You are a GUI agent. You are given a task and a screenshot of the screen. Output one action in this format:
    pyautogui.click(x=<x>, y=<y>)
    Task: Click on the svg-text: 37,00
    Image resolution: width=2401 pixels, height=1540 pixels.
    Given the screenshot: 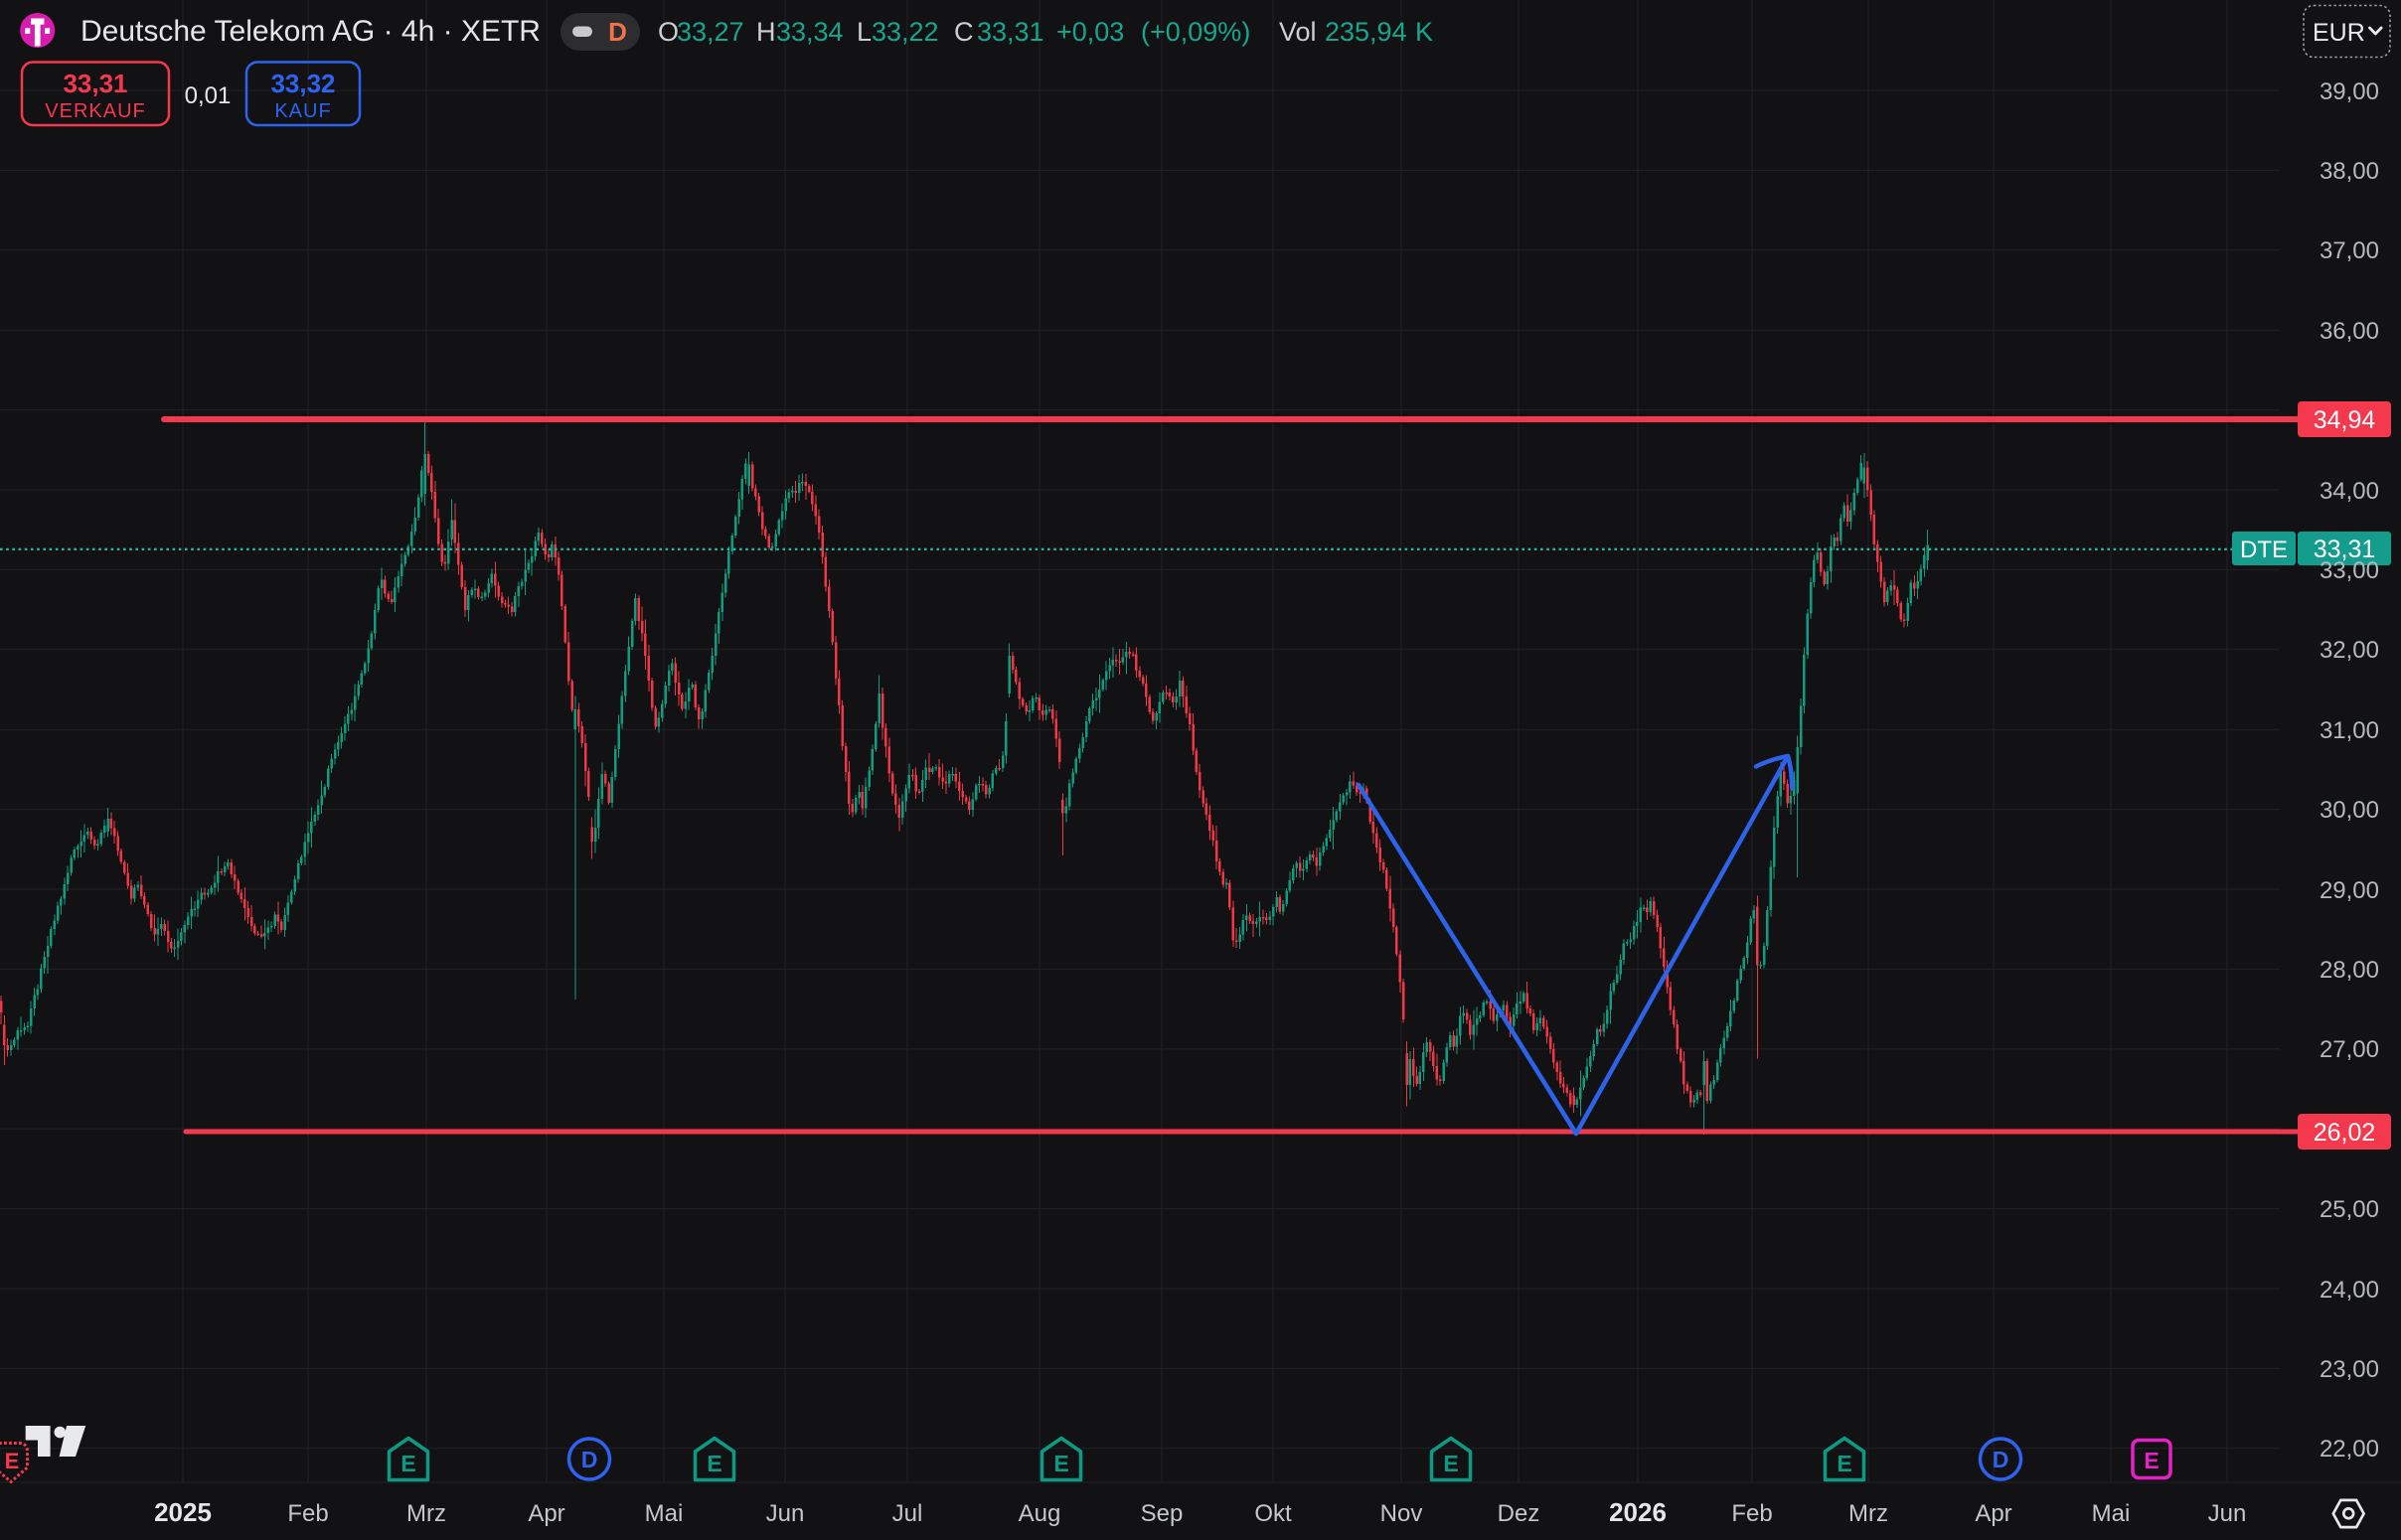 What is the action you would take?
    pyautogui.click(x=2349, y=251)
    